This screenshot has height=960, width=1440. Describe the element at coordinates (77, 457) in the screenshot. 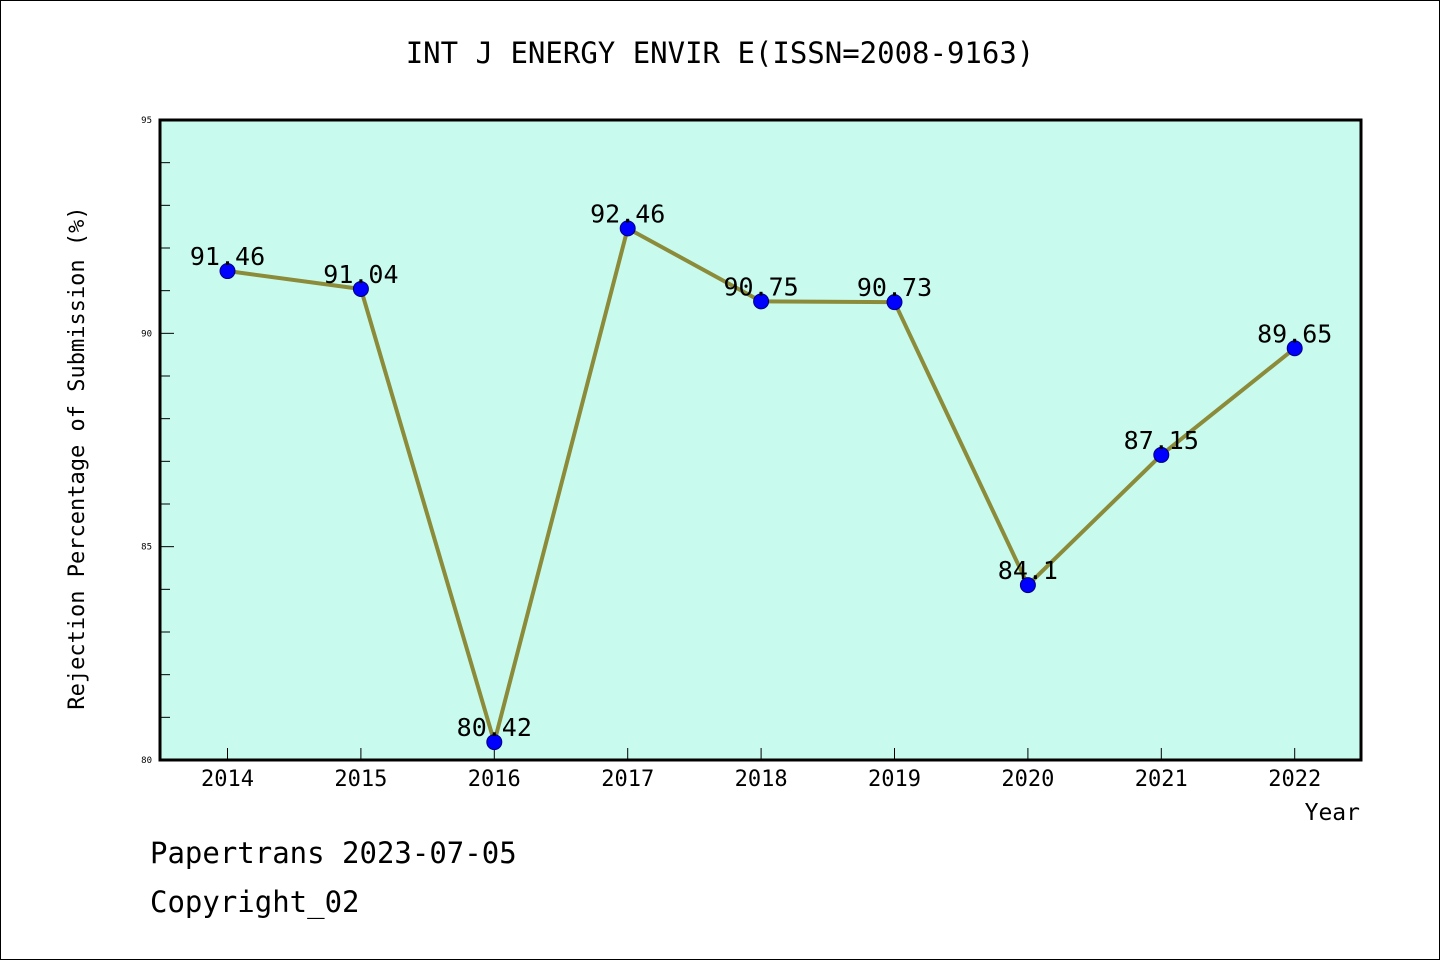

I see `y-axis-label: Rejection Percentage of Submission (%)` at that location.